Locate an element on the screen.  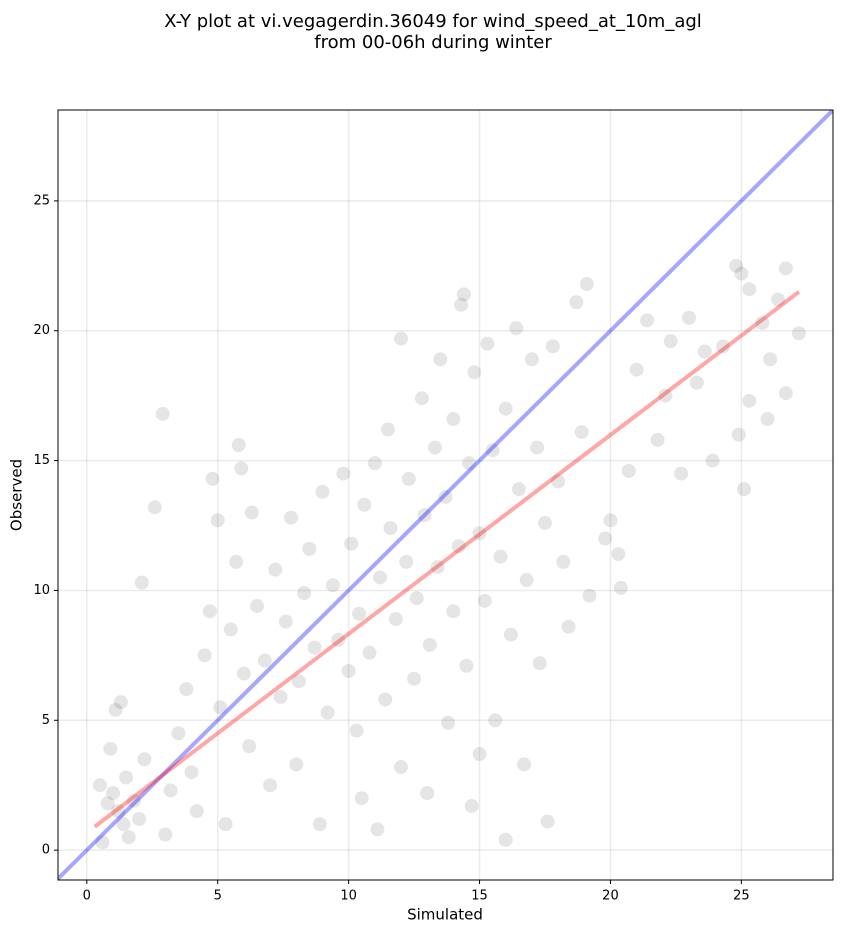
y-tick-label: 10 is located at coordinates (41, 590).